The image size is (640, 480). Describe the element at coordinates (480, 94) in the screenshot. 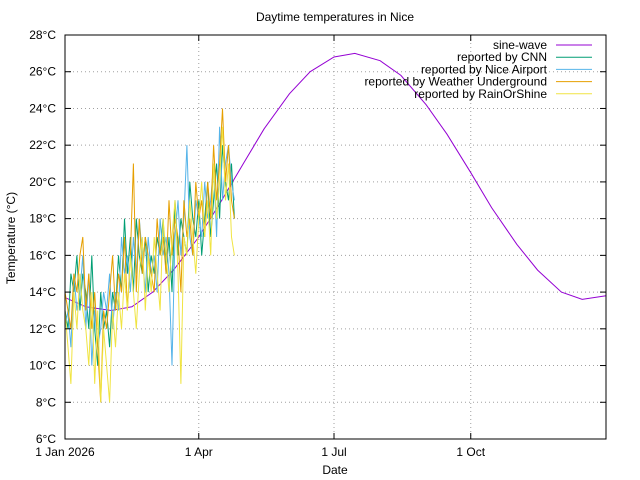

I see `legend-label: reported by RainOrShine` at that location.